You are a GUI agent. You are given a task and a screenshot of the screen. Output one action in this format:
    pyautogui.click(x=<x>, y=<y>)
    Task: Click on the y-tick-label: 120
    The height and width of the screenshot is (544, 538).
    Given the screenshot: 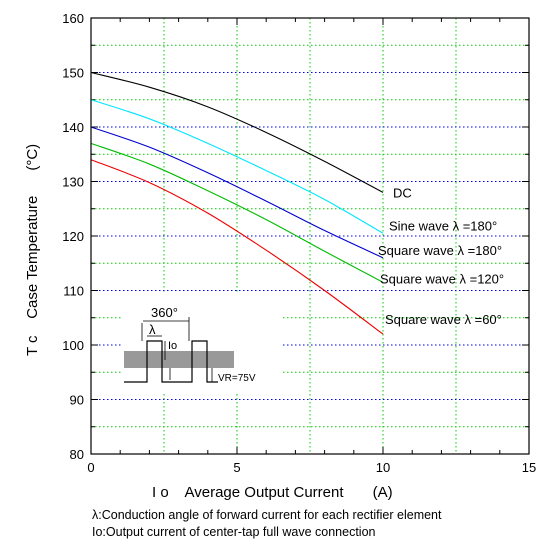 What is the action you would take?
    pyautogui.click(x=73, y=236)
    